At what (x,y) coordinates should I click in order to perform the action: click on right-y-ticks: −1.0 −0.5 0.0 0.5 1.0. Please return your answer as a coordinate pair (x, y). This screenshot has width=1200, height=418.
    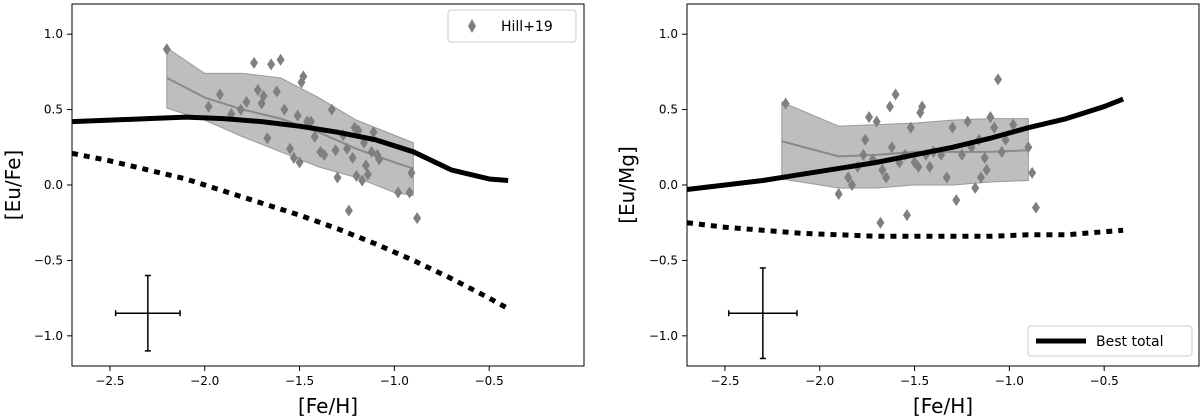
    Looking at the image, I should click on (668, 185).